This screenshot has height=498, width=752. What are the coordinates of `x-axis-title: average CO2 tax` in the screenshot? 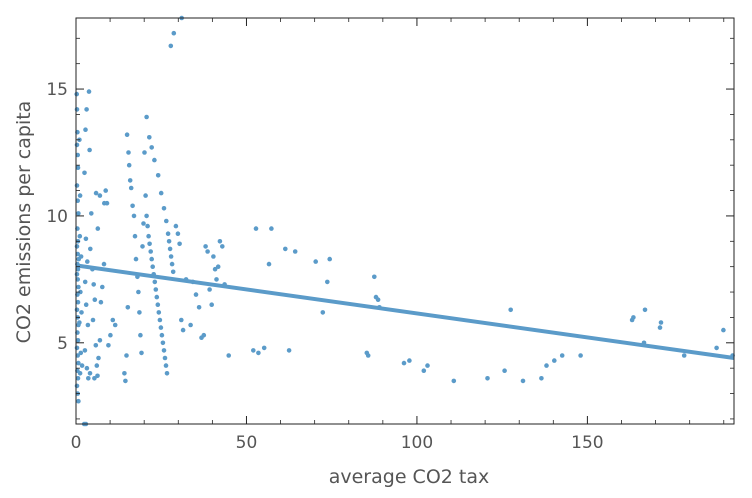 It's located at (409, 477).